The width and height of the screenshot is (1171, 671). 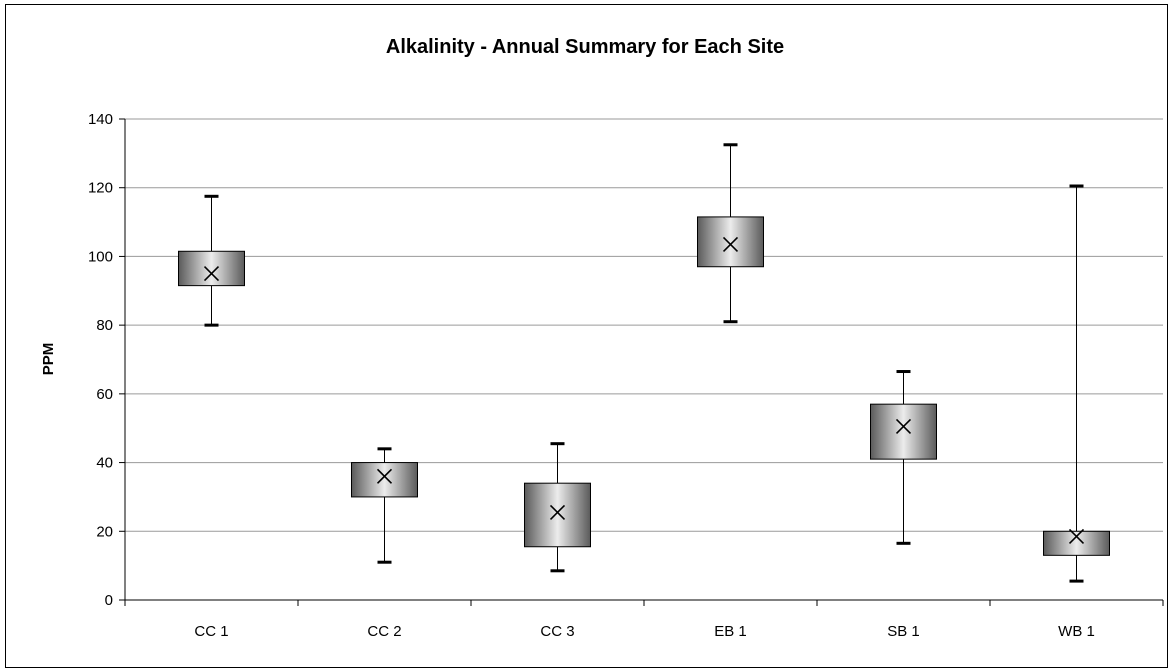 I want to click on y-tick-label: 20, so click(x=104, y=531).